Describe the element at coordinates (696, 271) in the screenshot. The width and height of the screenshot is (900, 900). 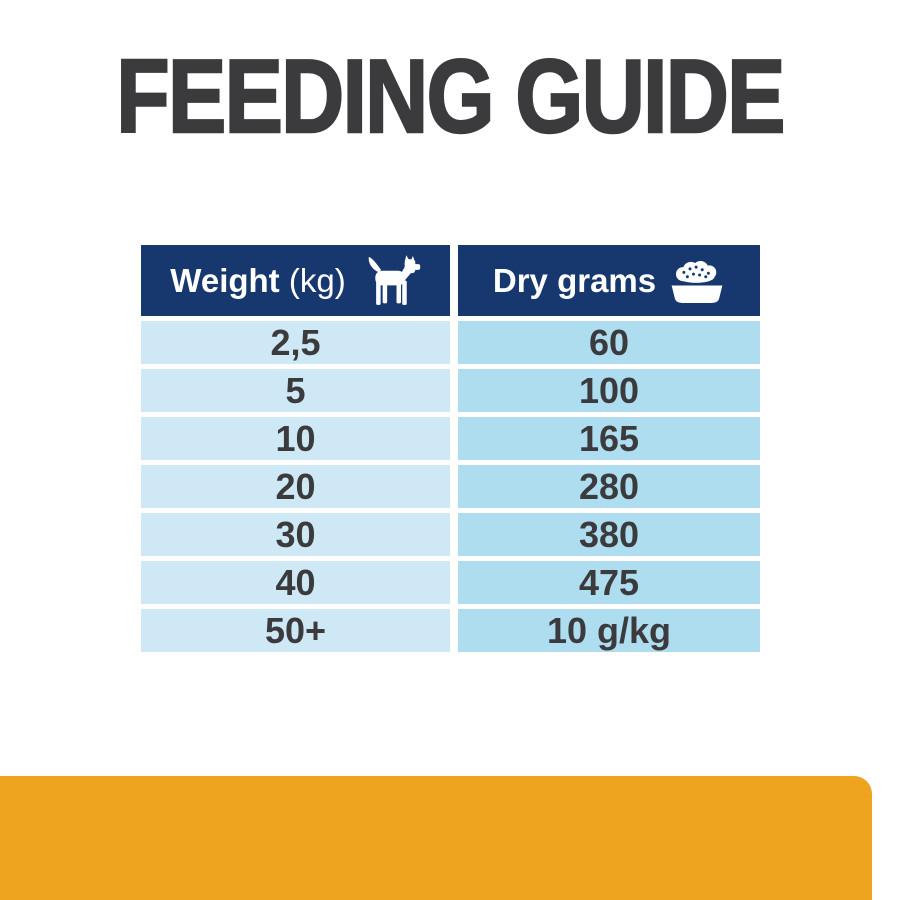
I see `kibble-dots` at that location.